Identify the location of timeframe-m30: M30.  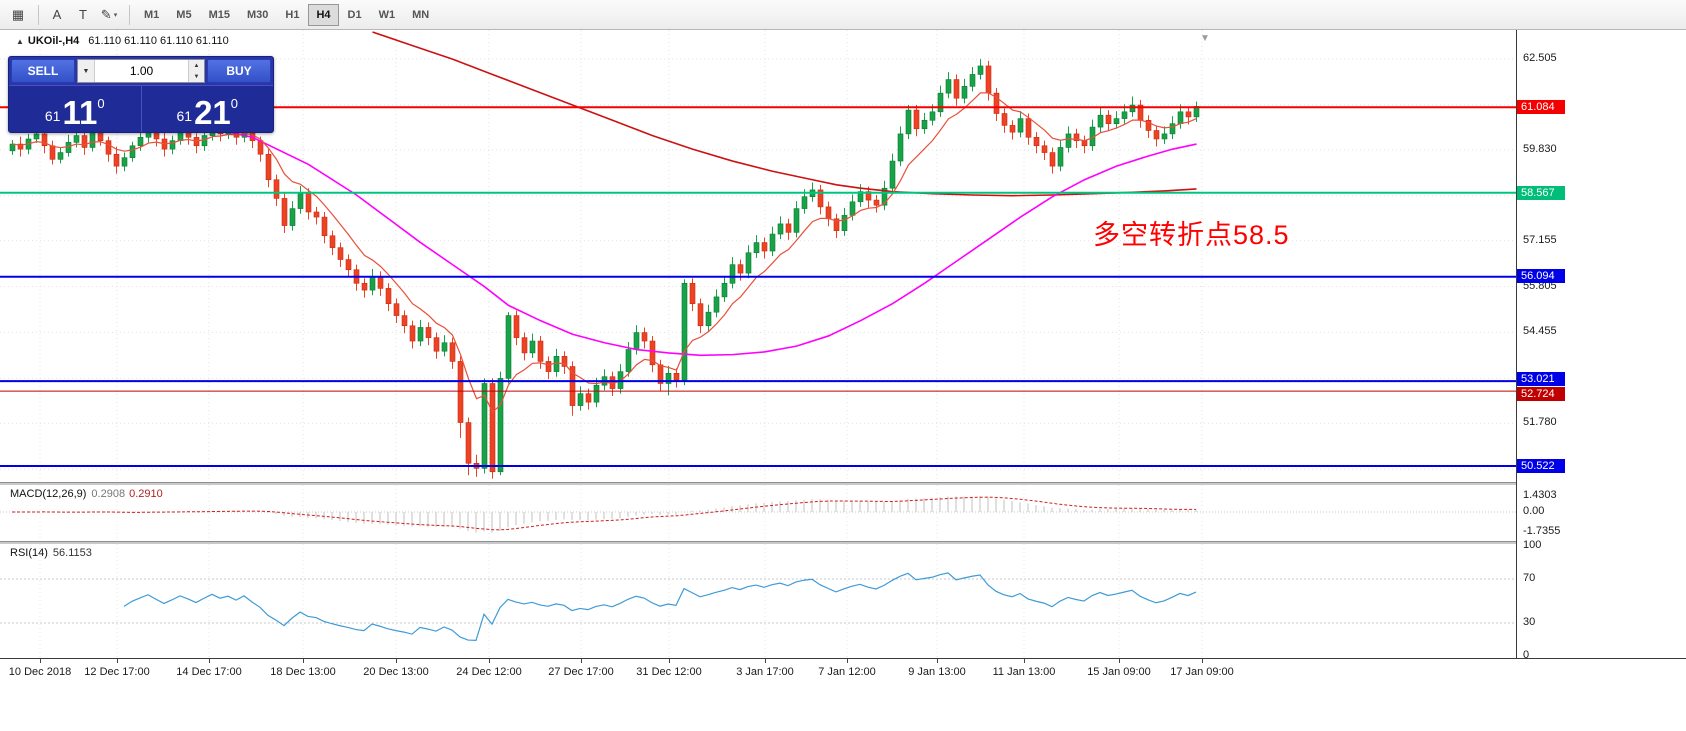
(257, 14).